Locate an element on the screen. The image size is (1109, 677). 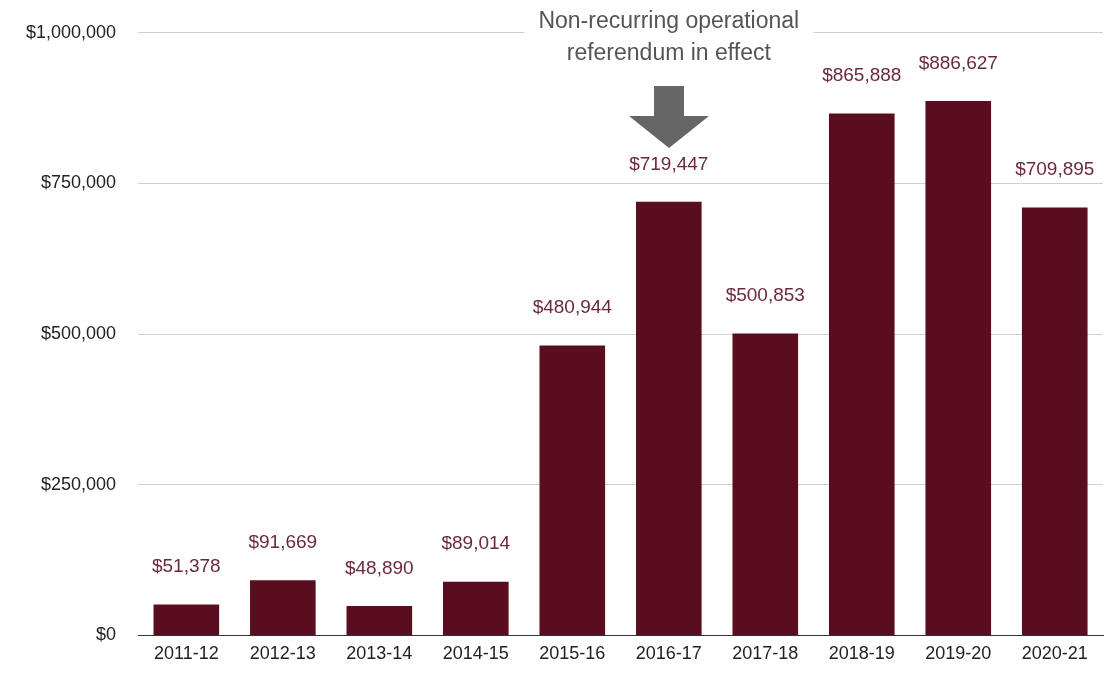
data-label: $886,627 is located at coordinates (958, 62).